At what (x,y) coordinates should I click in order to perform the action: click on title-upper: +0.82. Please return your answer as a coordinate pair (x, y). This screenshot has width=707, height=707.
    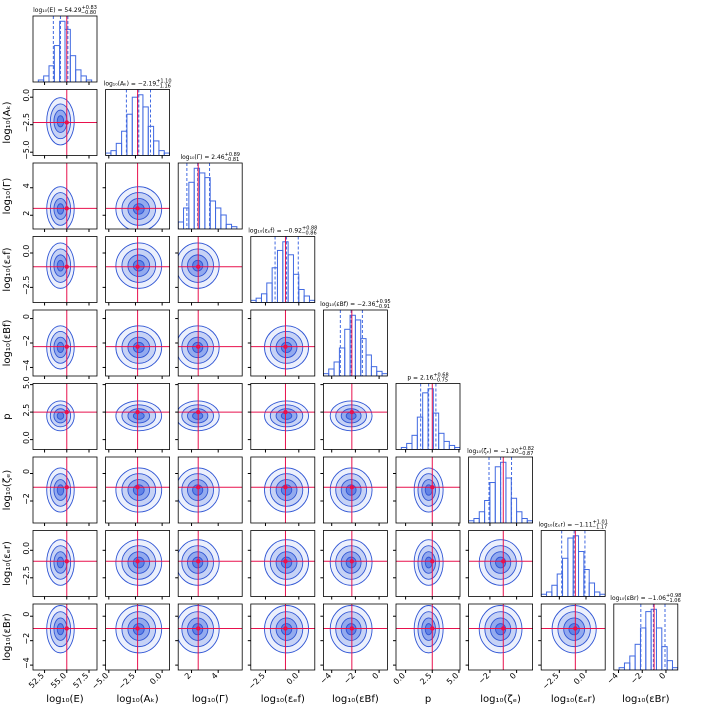
    Looking at the image, I should click on (526, 449).